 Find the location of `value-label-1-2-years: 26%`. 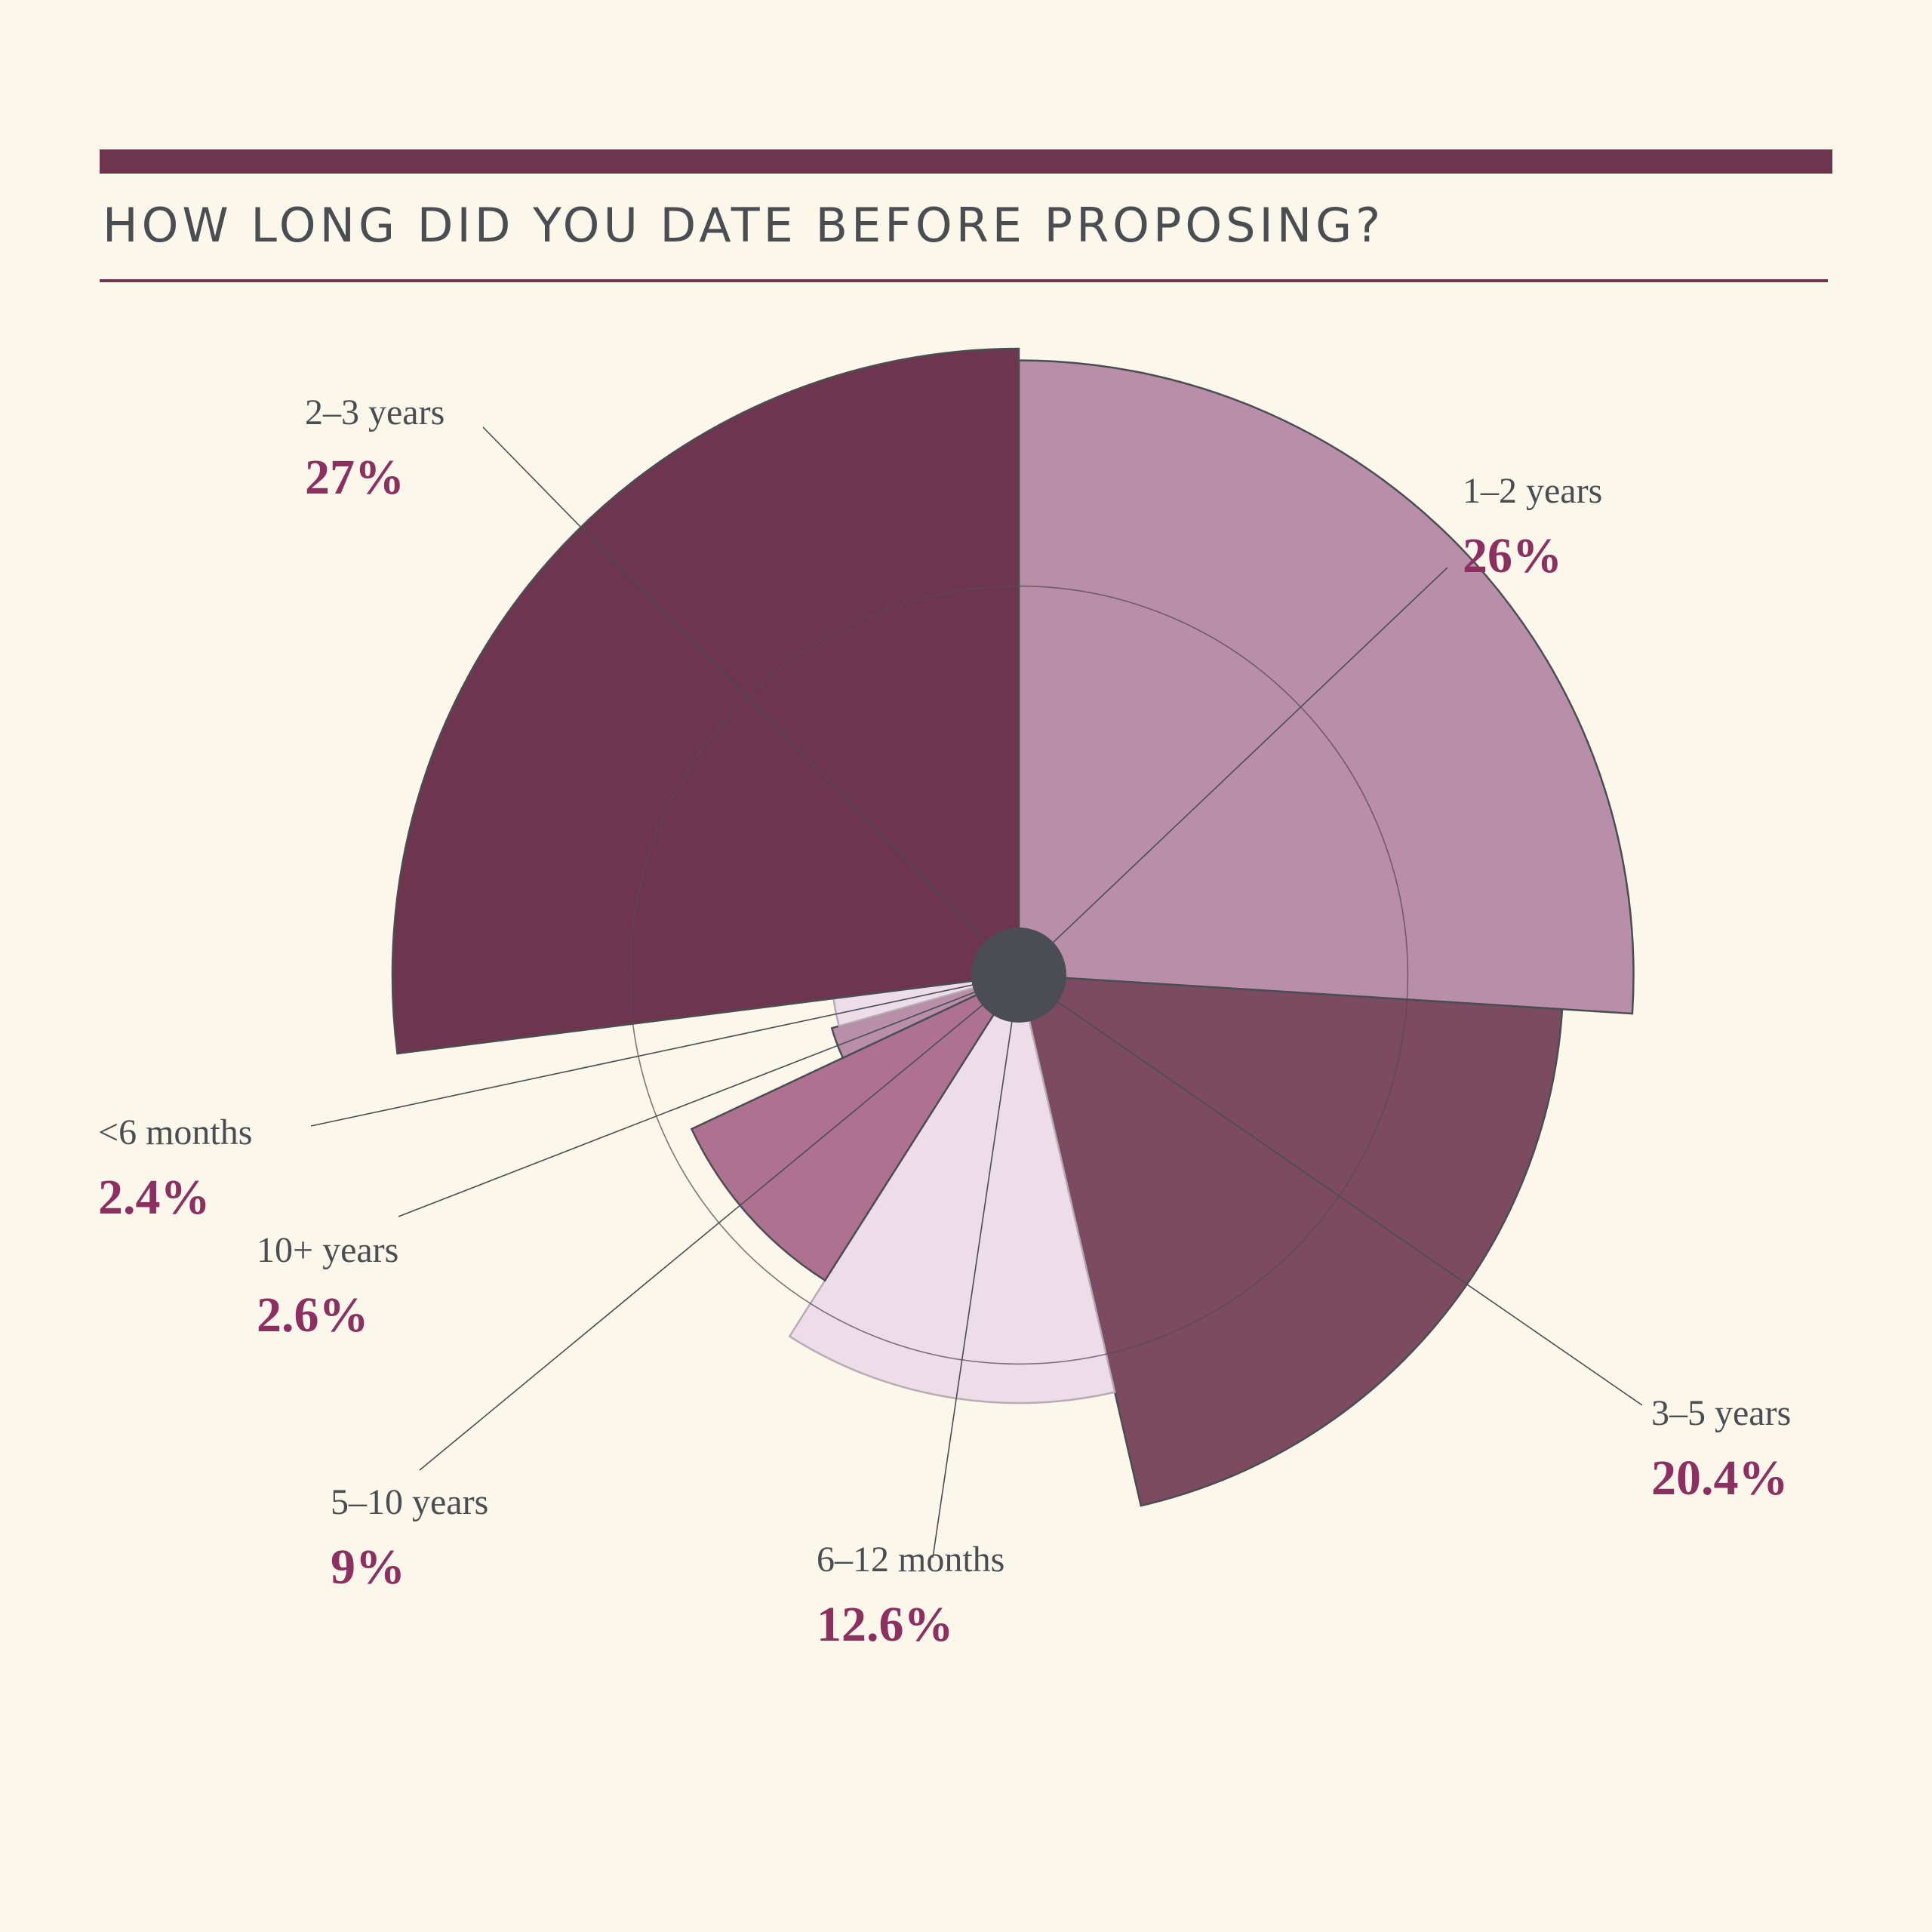

value-label-1-2-years: 26% is located at coordinates (1512, 555).